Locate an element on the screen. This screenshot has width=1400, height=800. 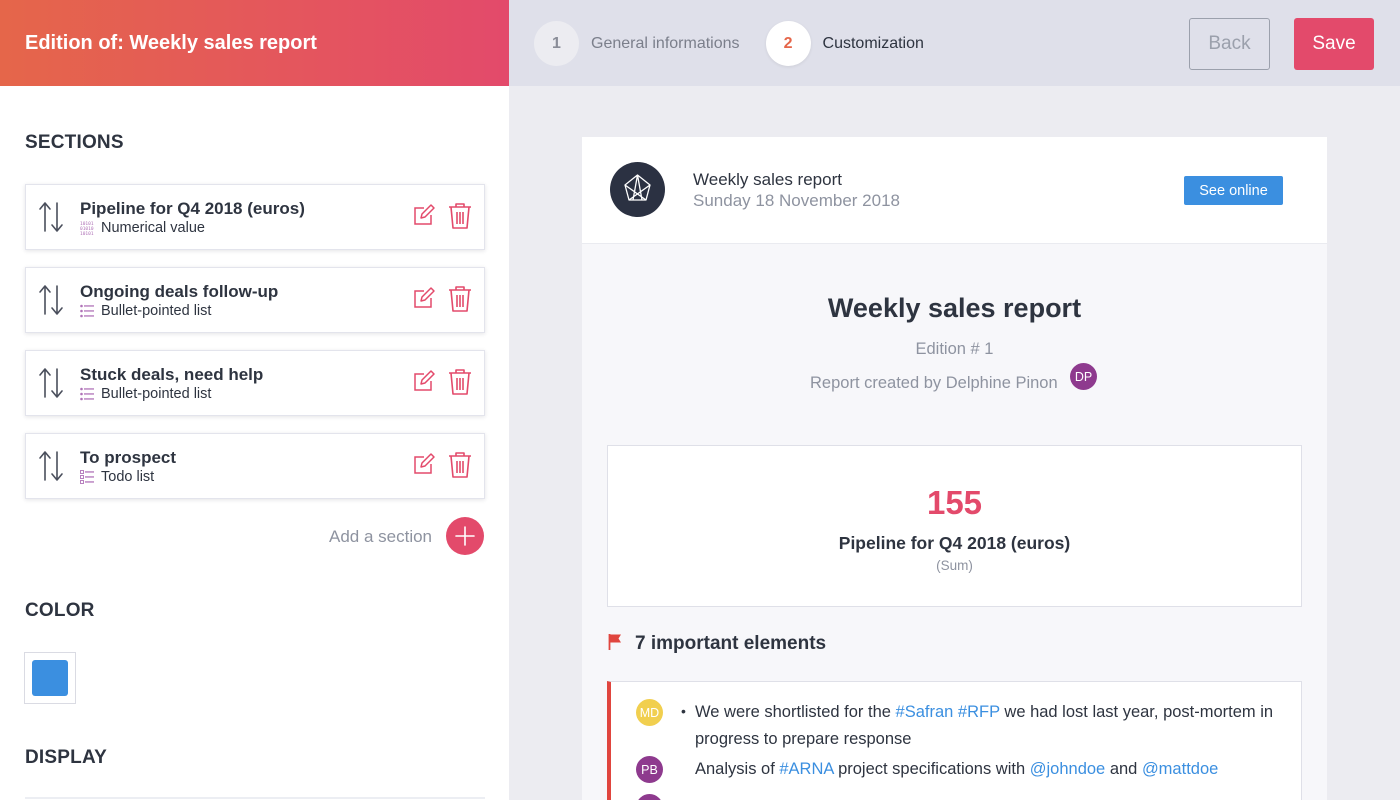
section-card: To prospect Todo list is located at coordinates (255, 466).